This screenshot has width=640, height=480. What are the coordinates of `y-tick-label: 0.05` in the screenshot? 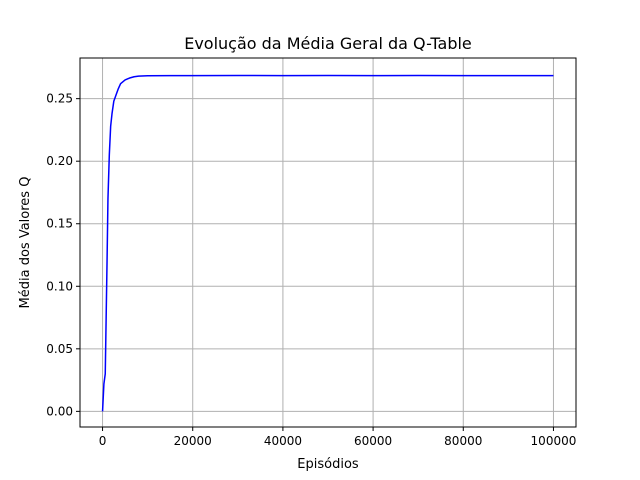 It's located at (59, 349).